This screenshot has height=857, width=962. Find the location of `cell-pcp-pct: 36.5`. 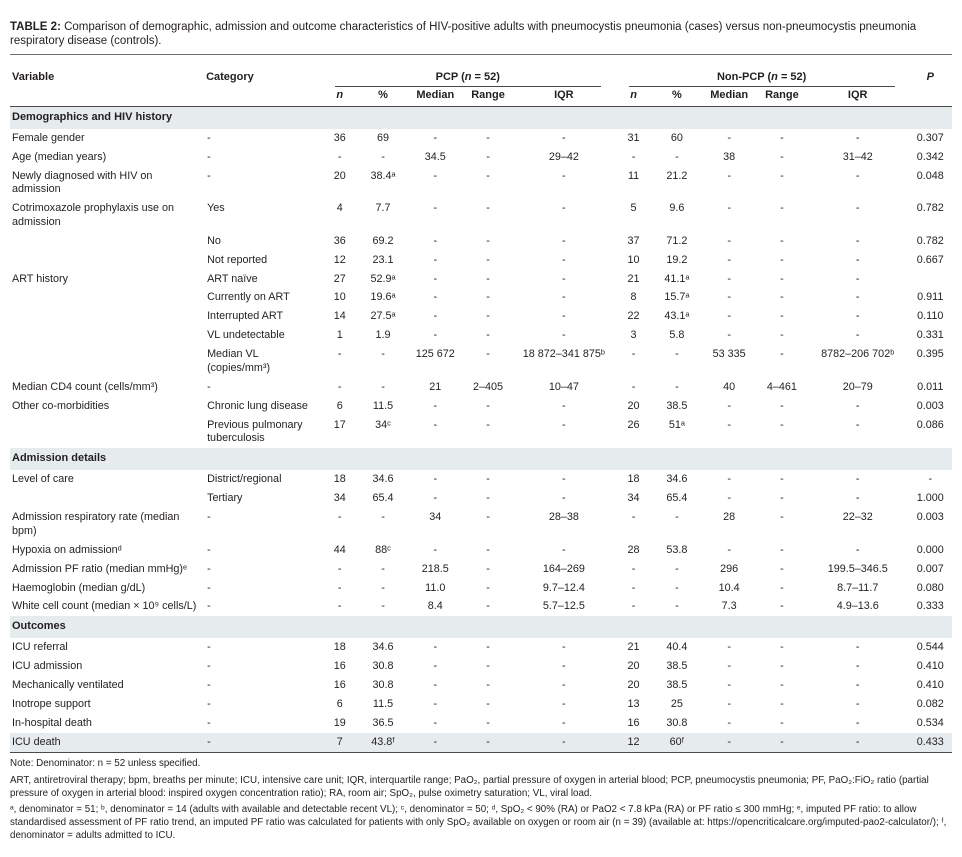

cell-pcp-pct: 36.5 is located at coordinates (383, 723).